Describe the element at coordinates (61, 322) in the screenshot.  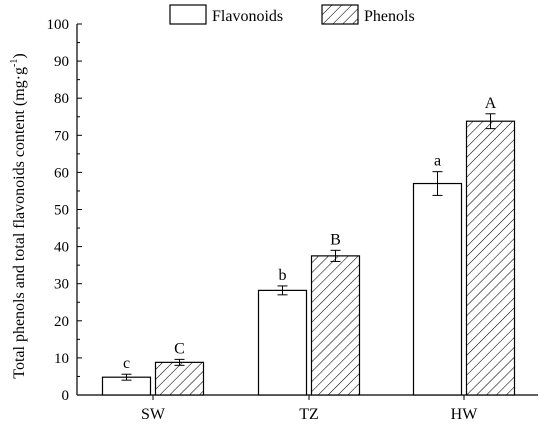
I see `y-tick-label: 20` at that location.